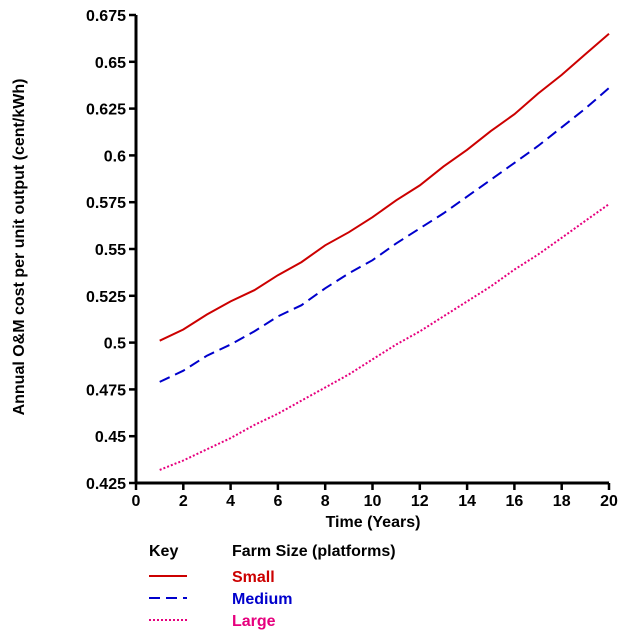 Image resolution: width=626 pixels, height=632 pixels. I want to click on legend-label-large: Large, so click(254, 621).